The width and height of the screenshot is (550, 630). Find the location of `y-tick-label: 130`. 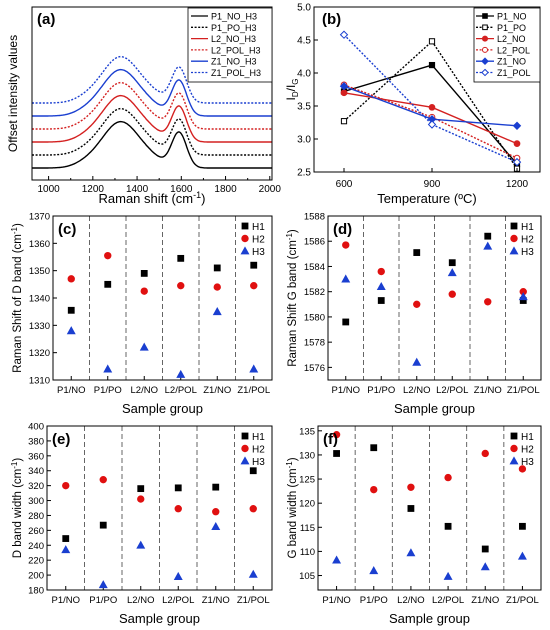

y-tick-label: 130 is located at coordinates (307, 455).